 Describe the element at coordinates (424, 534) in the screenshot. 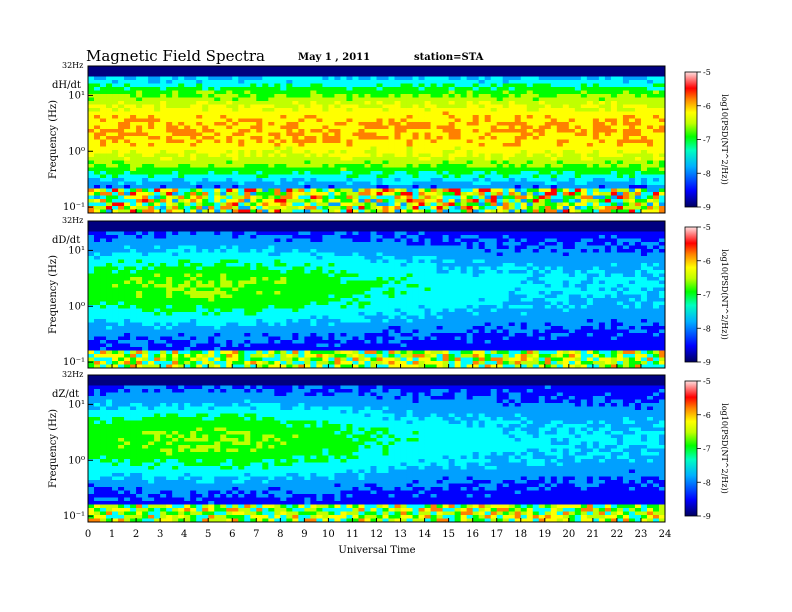

I see `x-tick-label: 14` at that location.